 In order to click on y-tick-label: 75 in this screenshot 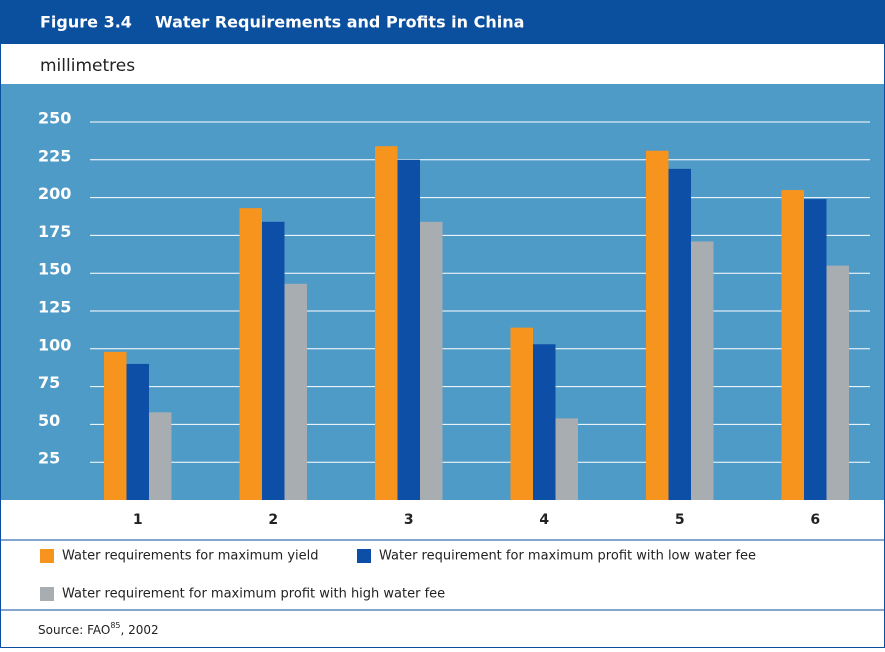, I will do `click(49, 382)`.